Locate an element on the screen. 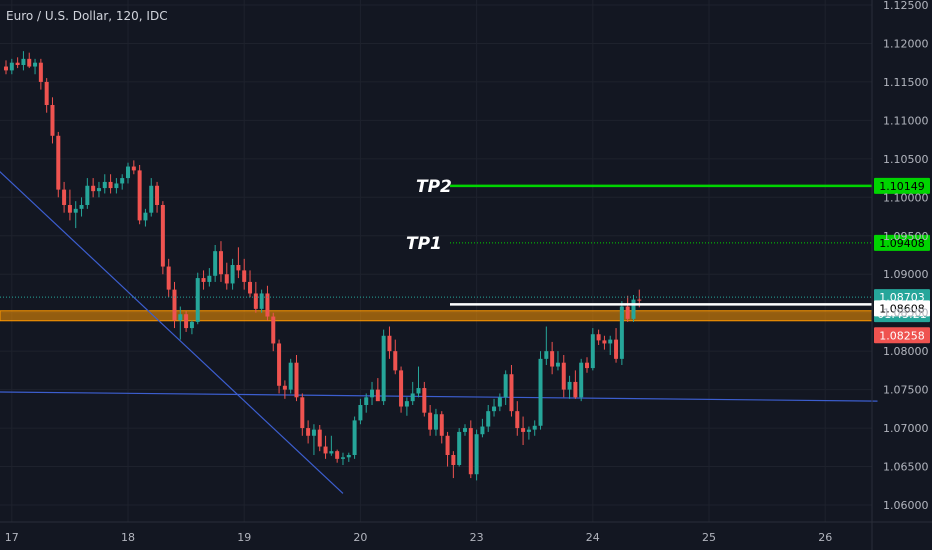  x-tick-label: 20 is located at coordinates (360, 537).